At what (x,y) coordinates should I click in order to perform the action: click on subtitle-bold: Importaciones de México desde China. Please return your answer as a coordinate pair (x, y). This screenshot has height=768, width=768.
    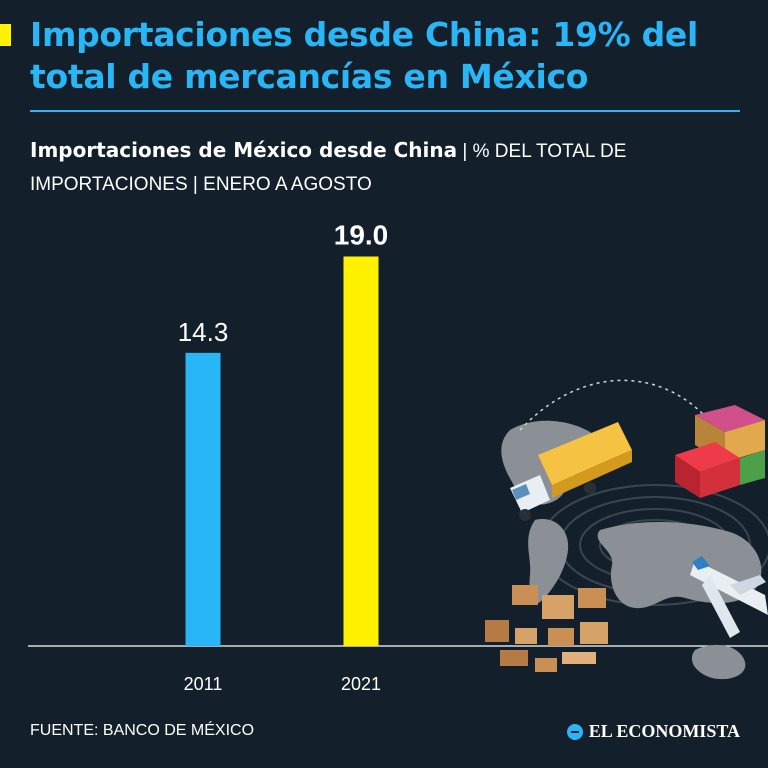
    Looking at the image, I should click on (244, 150).